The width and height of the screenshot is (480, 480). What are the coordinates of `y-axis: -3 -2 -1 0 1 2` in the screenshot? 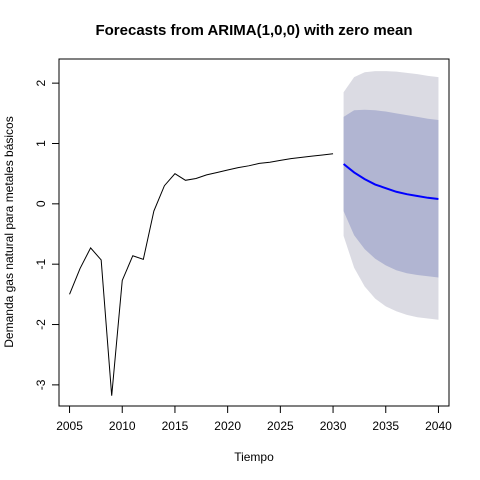 It's located at (47, 234).